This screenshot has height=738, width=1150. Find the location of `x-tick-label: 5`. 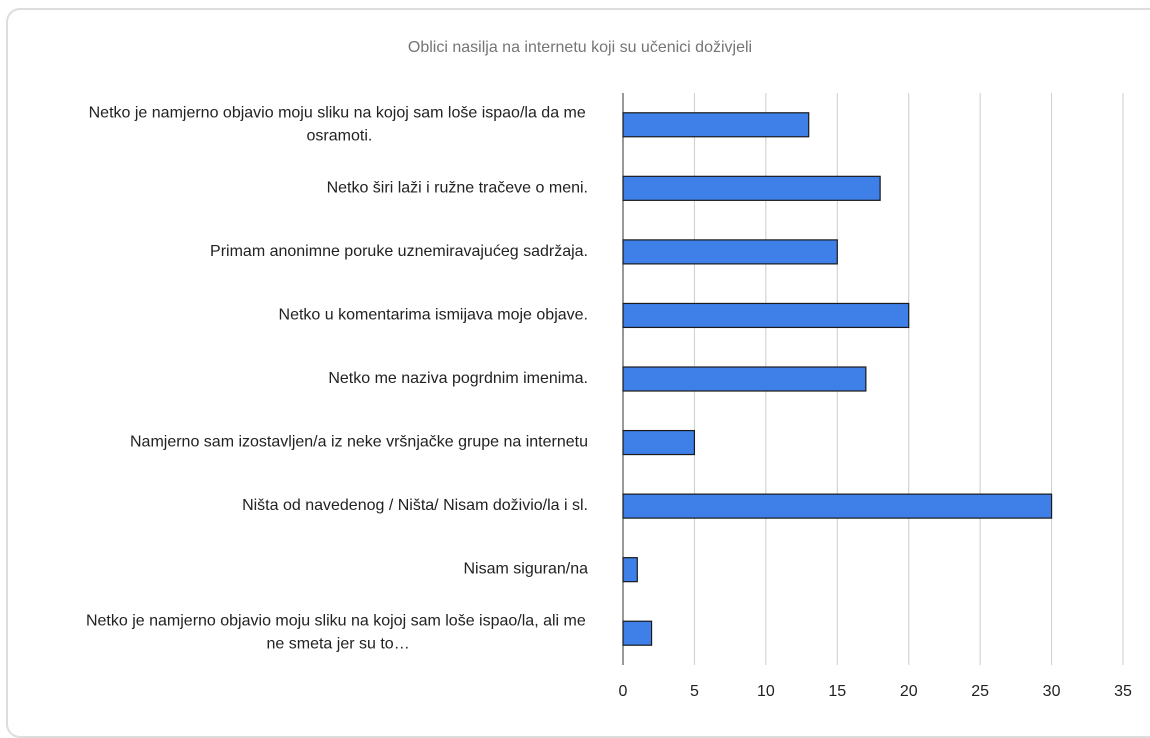

x-tick-label: 5 is located at coordinates (694, 691).